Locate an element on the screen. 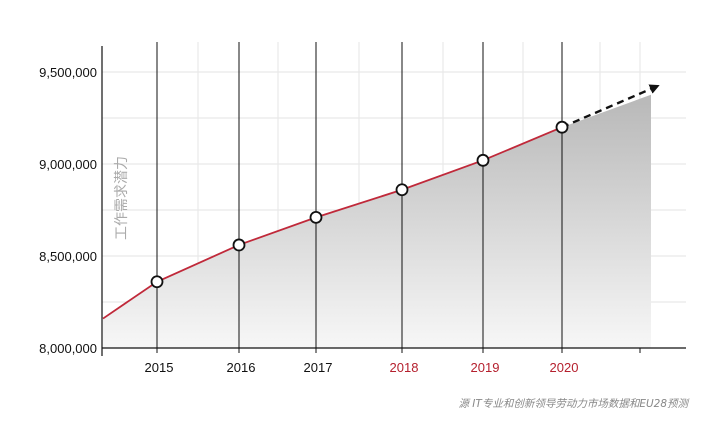 The height and width of the screenshot is (440, 722). source-note: 源 IT专业和创新领导劳动力市场数据和EU28预测 is located at coordinates (573, 404).